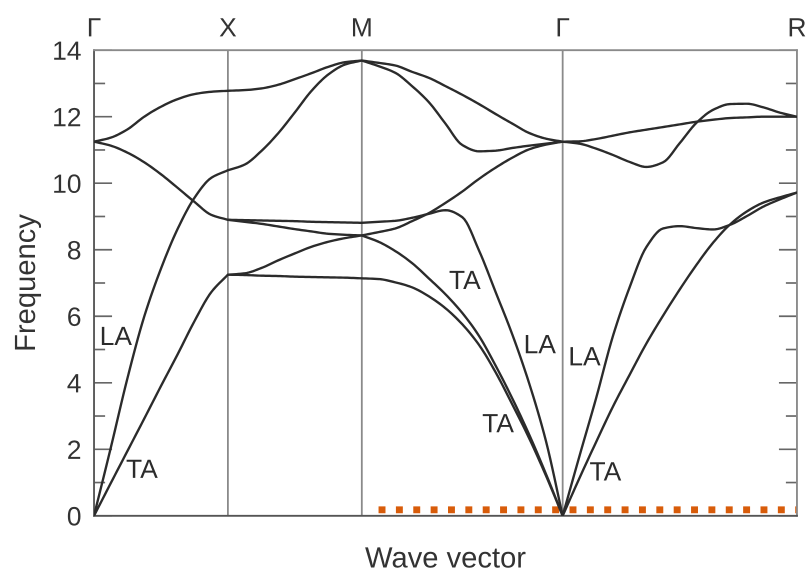  What do you see at coordinates (74, 316) in the screenshot?
I see `y-tick-label: 6` at bounding box center [74, 316].